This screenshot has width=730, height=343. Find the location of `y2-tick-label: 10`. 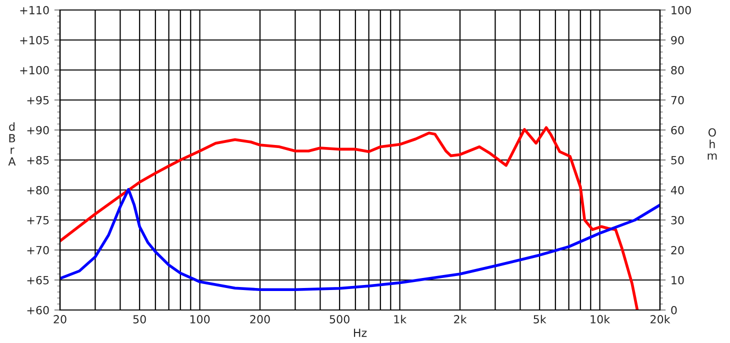

y2-tick-label: 10 is located at coordinates (678, 280).